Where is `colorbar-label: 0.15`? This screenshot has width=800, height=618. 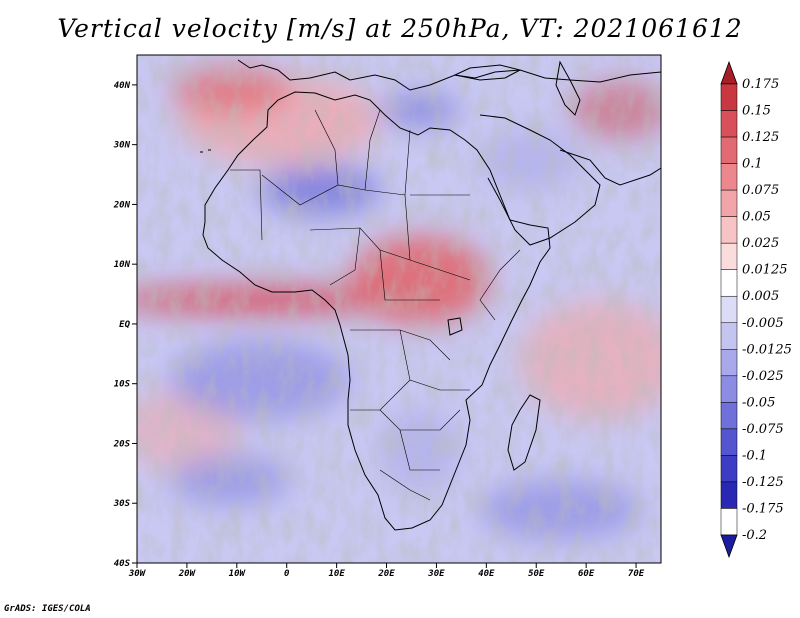
colorbar-label: 0.15 is located at coordinates (756, 111).